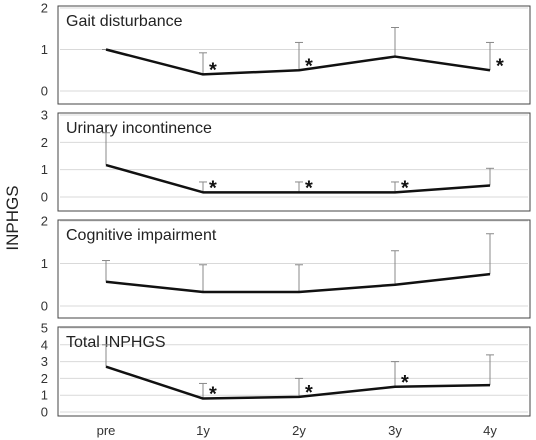 The height and width of the screenshot is (440, 536). What do you see at coordinates (116, 342) in the screenshot?
I see `panel-title-4: Total INPHGS` at bounding box center [116, 342].